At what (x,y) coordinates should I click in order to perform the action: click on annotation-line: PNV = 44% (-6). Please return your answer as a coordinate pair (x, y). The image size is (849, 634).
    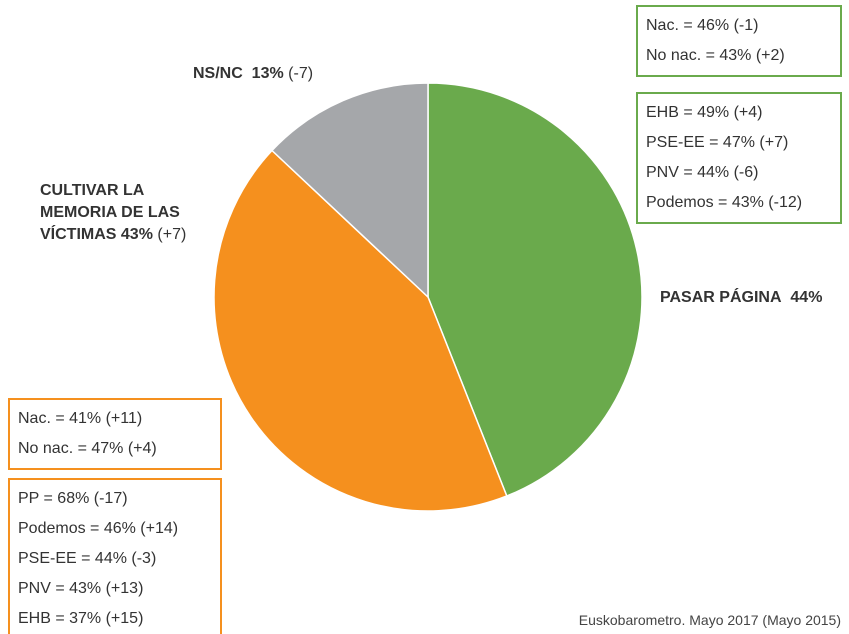
    Looking at the image, I should click on (702, 172).